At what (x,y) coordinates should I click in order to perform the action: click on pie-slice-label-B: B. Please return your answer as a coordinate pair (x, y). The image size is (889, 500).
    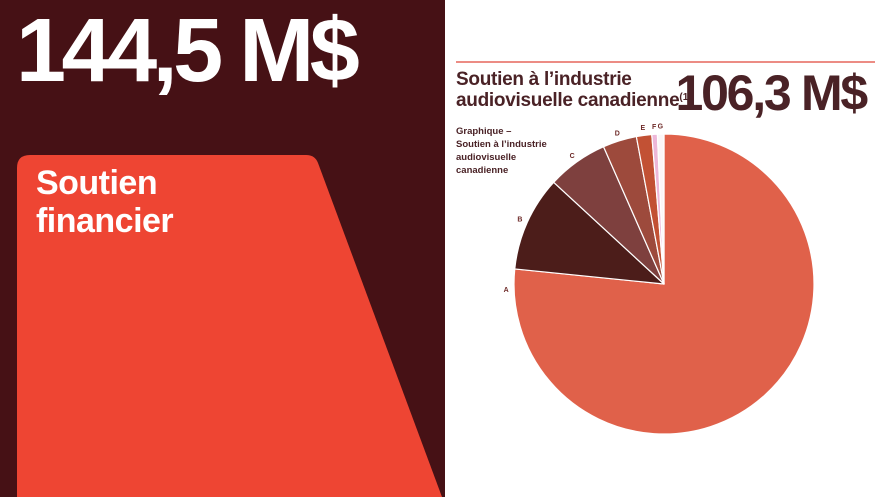
    Looking at the image, I should click on (519, 220).